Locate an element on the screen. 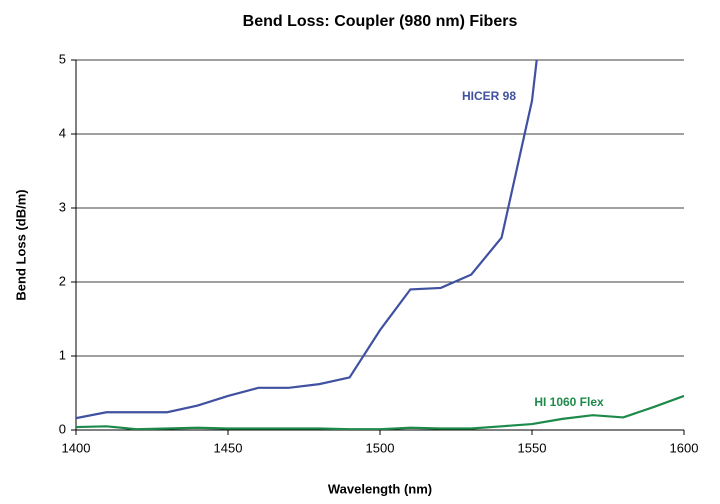 This screenshot has width=720, height=504. y-tick-label: 0 is located at coordinates (62, 428).